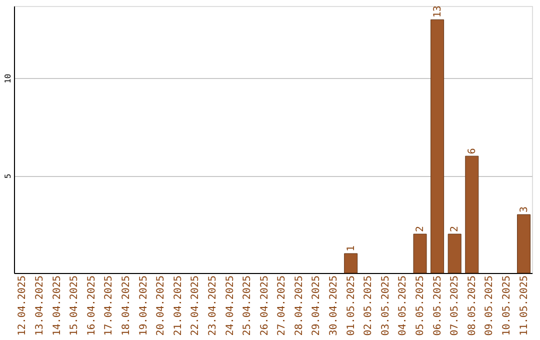  I want to click on x-tick-label: 16.04.2025, so click(92, 306).